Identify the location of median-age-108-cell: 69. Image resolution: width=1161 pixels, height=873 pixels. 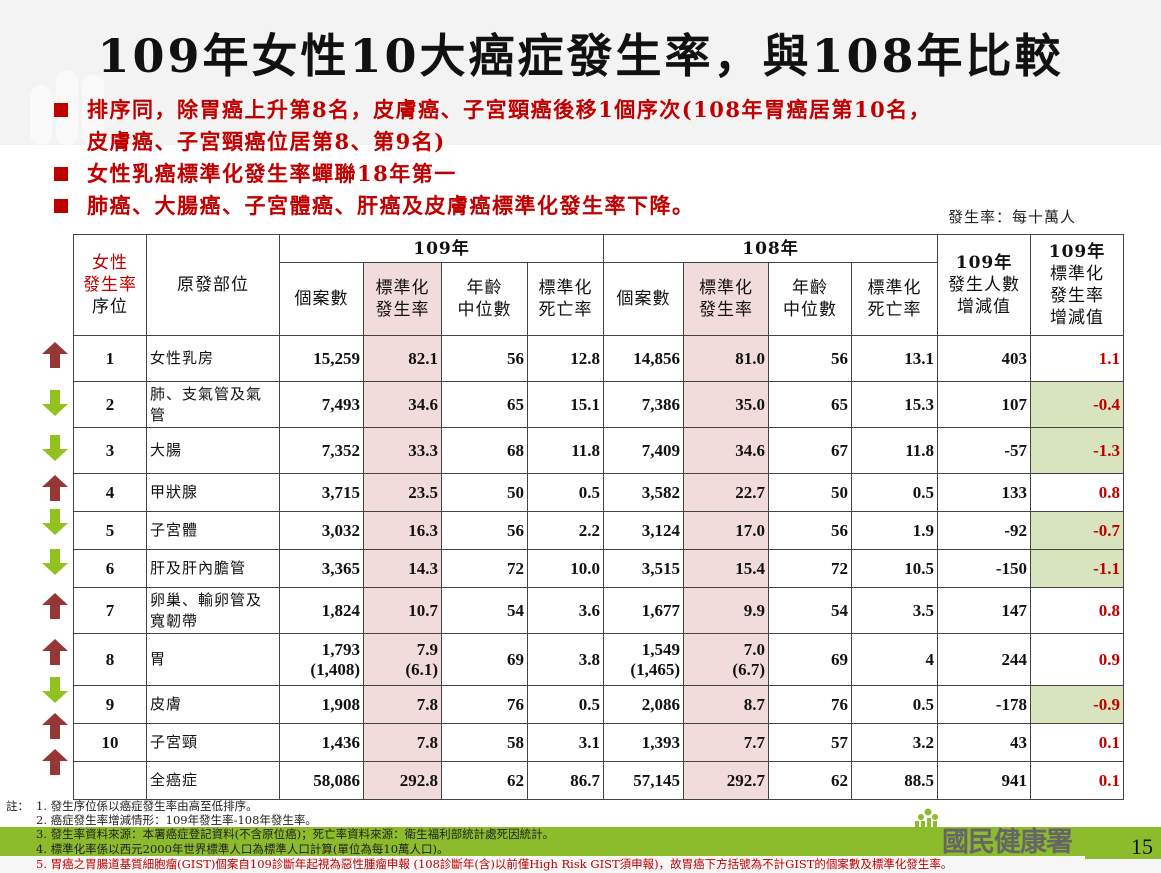
(810, 659).